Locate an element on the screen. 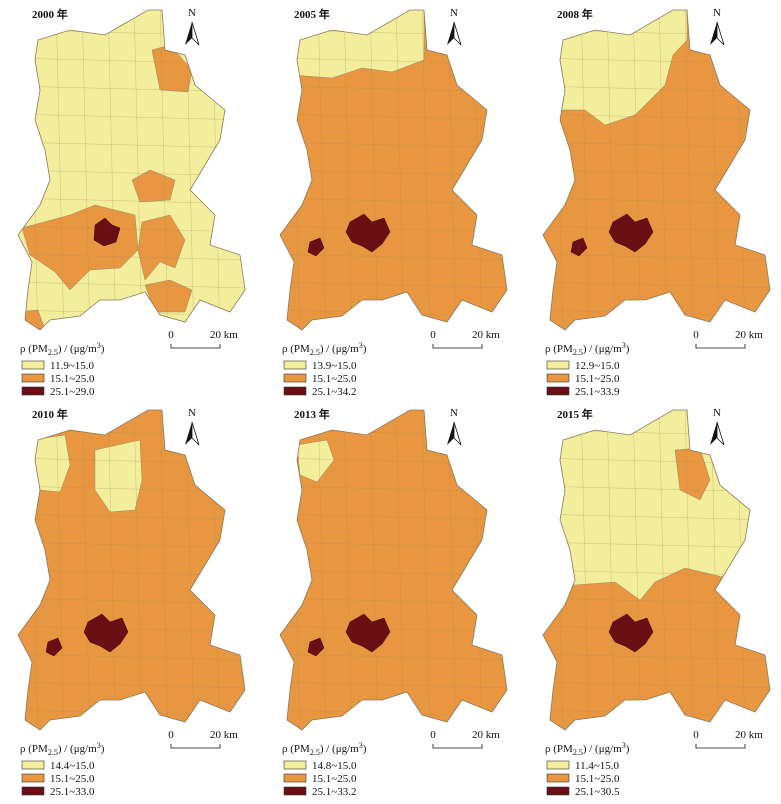 The height and width of the screenshot is (804, 781). legend-label: 14.4~15.0 is located at coordinates (72, 766).